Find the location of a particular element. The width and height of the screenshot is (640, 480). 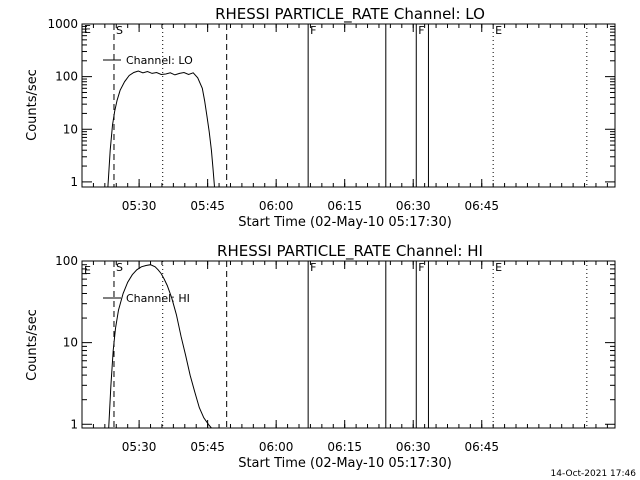

top-y-tick-label: 10 is located at coordinates (70, 129).